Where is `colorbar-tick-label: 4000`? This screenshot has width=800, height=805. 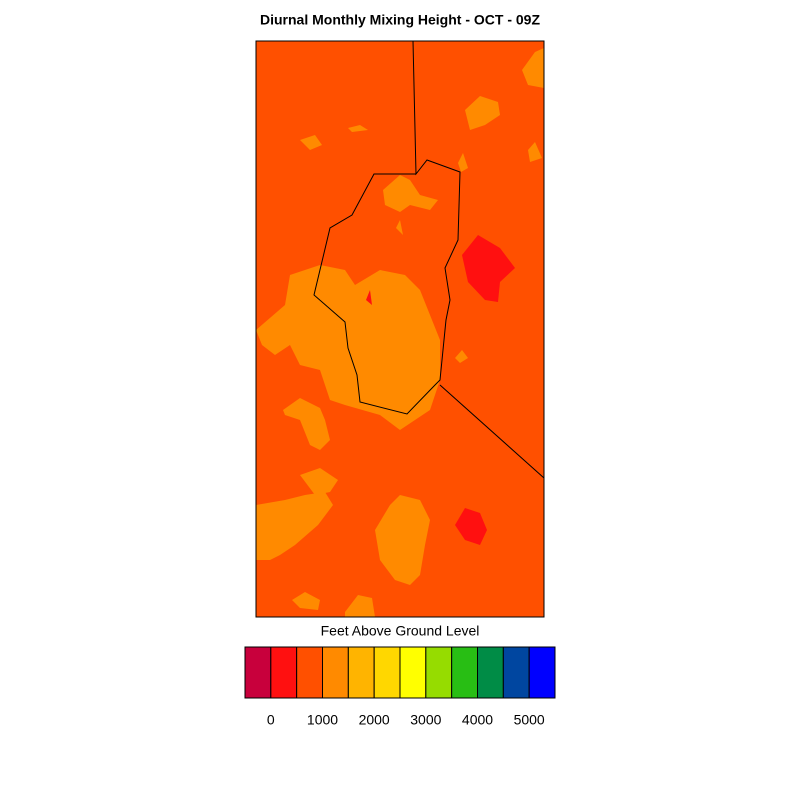 colorbar-tick-label: 4000 is located at coordinates (477, 720).